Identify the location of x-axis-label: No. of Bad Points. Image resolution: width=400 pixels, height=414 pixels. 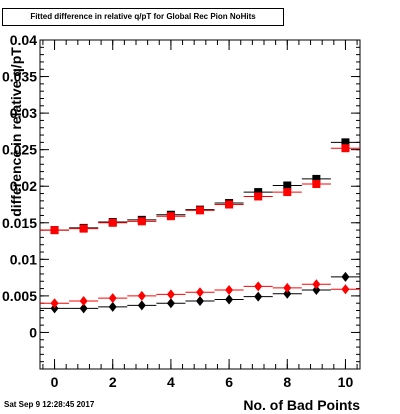
(301, 405).